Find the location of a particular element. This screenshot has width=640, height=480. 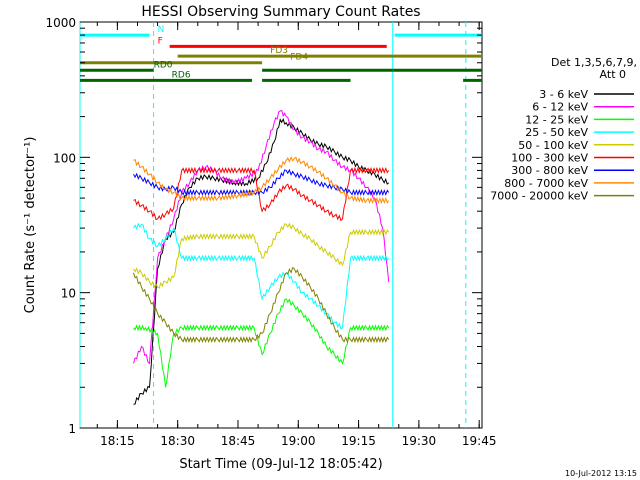

series-line-25-50-kev is located at coordinates (261, 276).